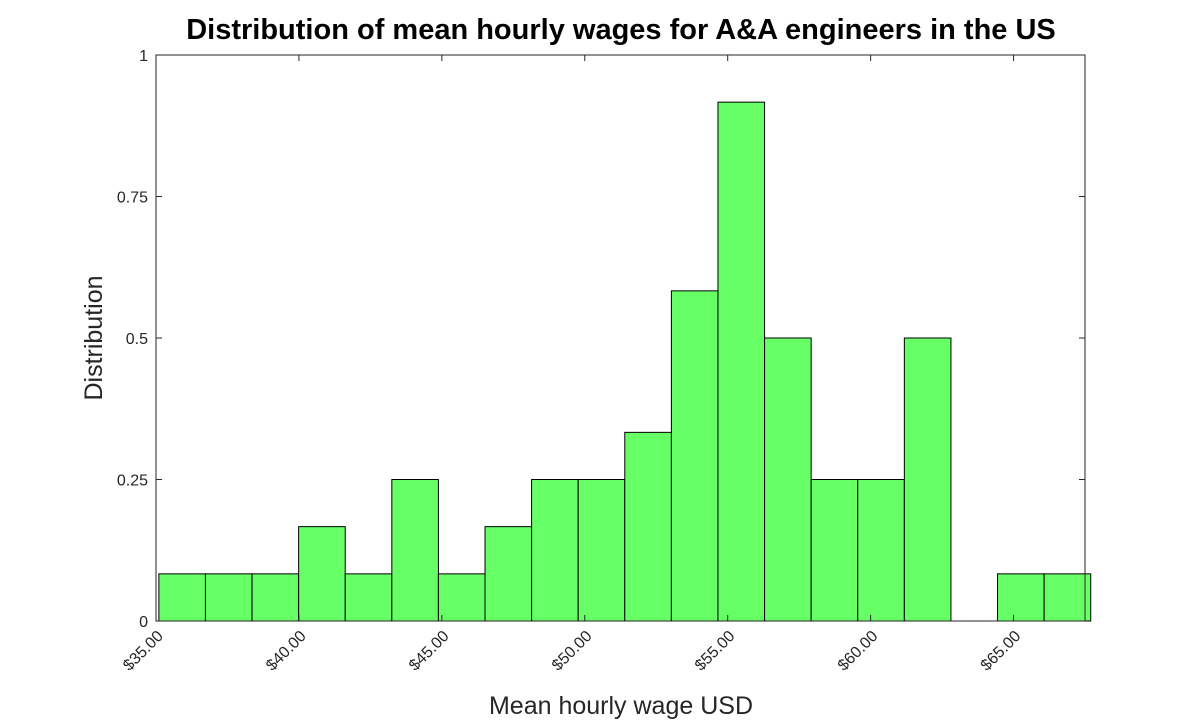 Image resolution: width=1200 pixels, height=720 pixels. Describe the element at coordinates (429, 651) in the screenshot. I see `x-tick-label: $45.00` at that location.